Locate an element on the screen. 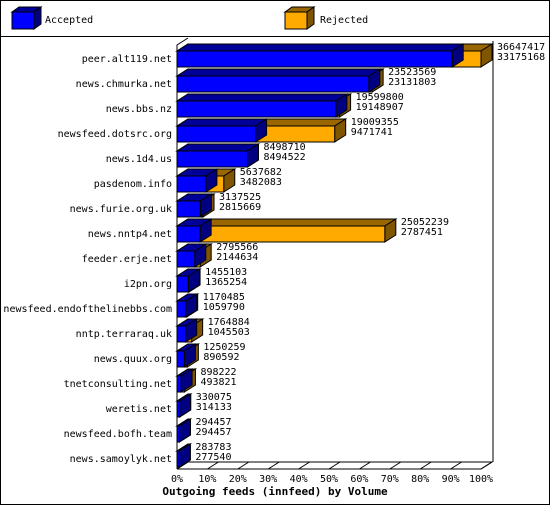  y-tick-label: news.nntp4.net is located at coordinates (130, 234).